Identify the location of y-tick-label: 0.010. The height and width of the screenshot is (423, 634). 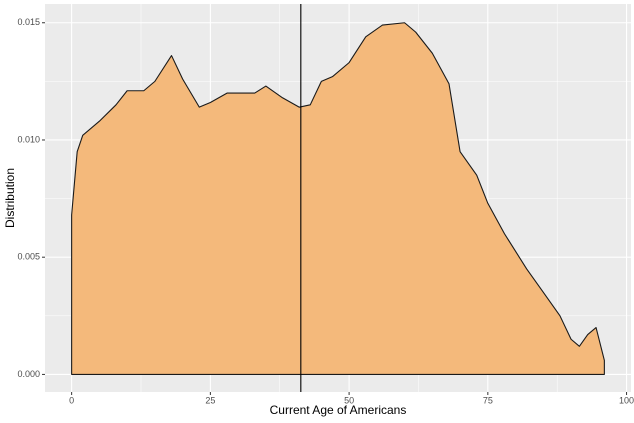
(28, 139).